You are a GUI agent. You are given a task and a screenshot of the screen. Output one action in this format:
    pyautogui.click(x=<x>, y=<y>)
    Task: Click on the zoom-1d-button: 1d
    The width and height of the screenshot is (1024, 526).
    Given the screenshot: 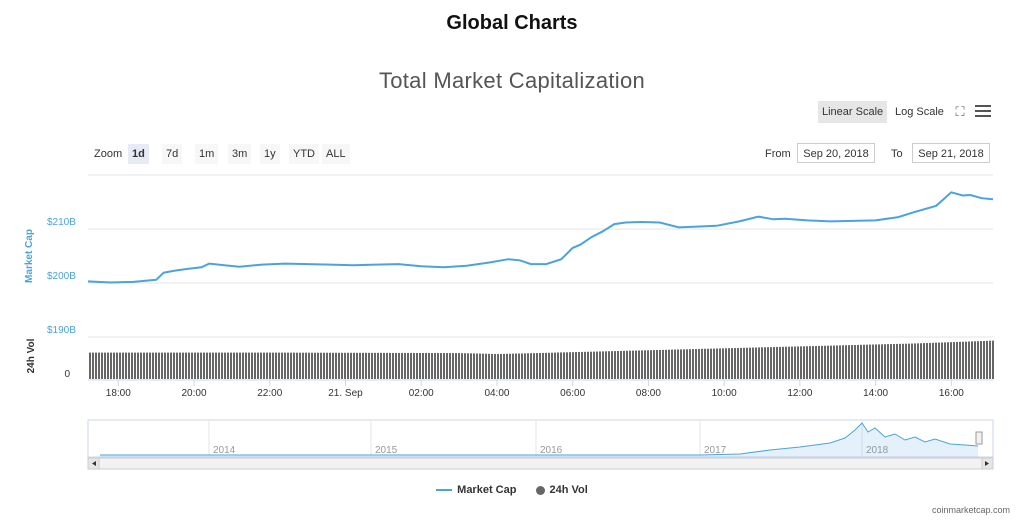 What is the action you would take?
    pyautogui.click(x=138, y=154)
    